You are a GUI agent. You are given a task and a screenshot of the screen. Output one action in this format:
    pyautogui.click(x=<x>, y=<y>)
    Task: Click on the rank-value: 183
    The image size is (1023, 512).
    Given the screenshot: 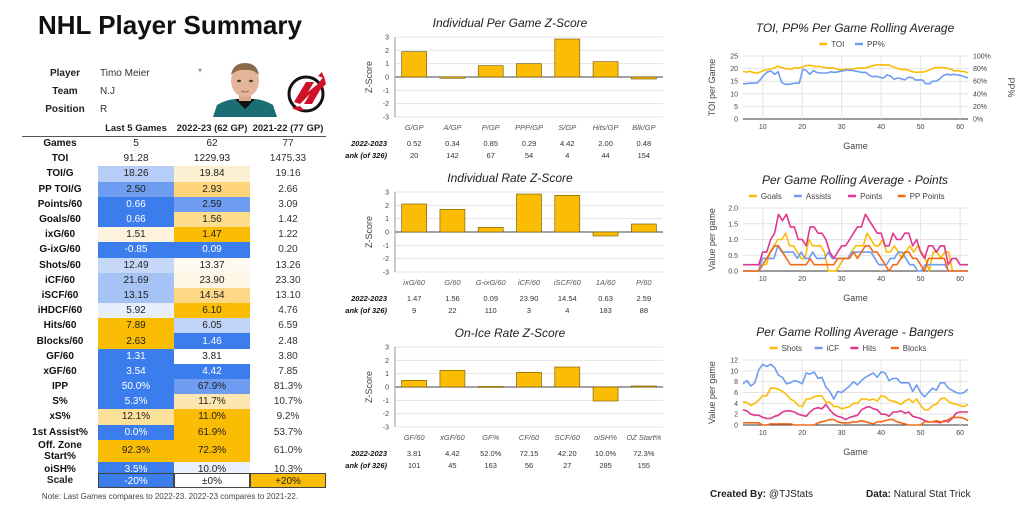 What is the action you would take?
    pyautogui.click(x=605, y=310)
    